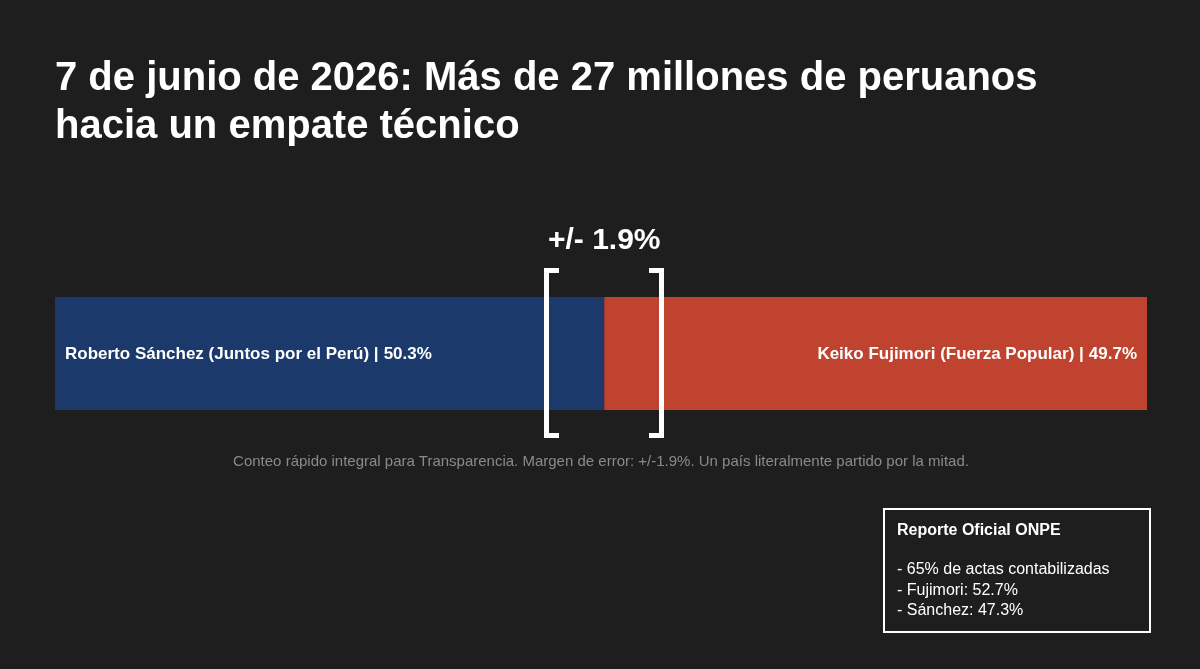 The image size is (1200, 669). What do you see at coordinates (407, 353) in the screenshot?
I see `data-label: 50.3%` at bounding box center [407, 353].